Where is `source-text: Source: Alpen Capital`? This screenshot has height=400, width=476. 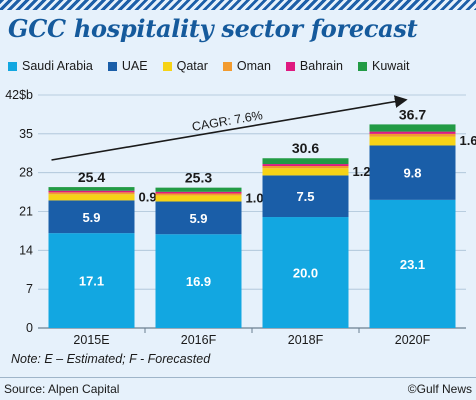
source-text: Source: Alpen Capital is located at coordinates (62, 389).